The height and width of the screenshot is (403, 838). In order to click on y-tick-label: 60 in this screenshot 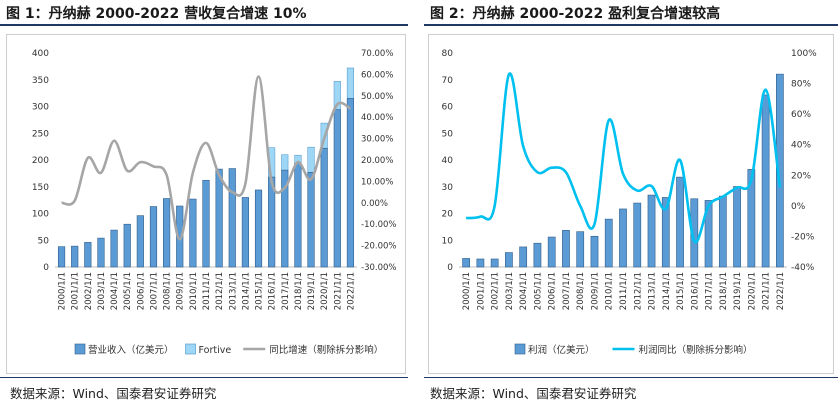, I will do `click(448, 108)`.